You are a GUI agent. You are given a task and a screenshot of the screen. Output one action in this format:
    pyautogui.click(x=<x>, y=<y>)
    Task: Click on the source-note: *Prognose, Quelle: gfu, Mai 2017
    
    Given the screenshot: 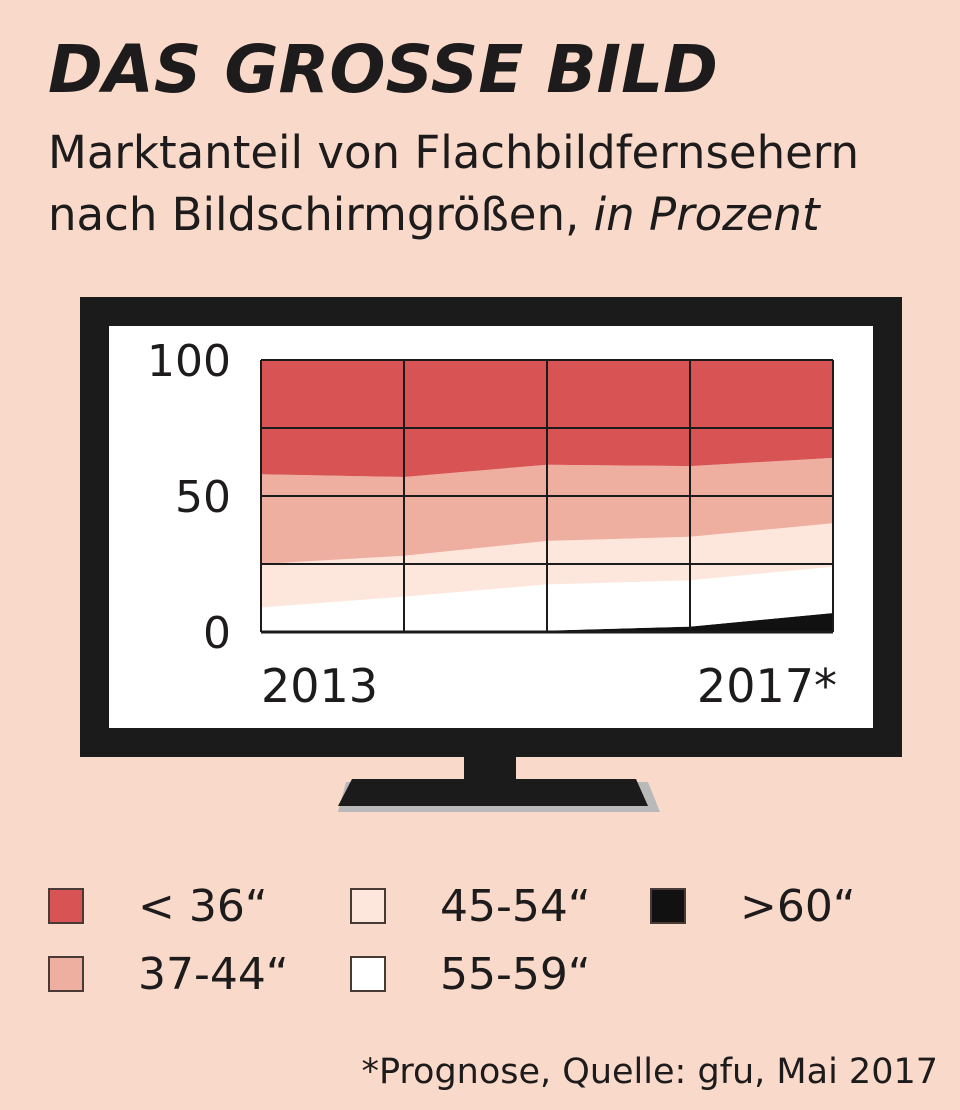 What is the action you would take?
    pyautogui.click(x=649, y=1072)
    